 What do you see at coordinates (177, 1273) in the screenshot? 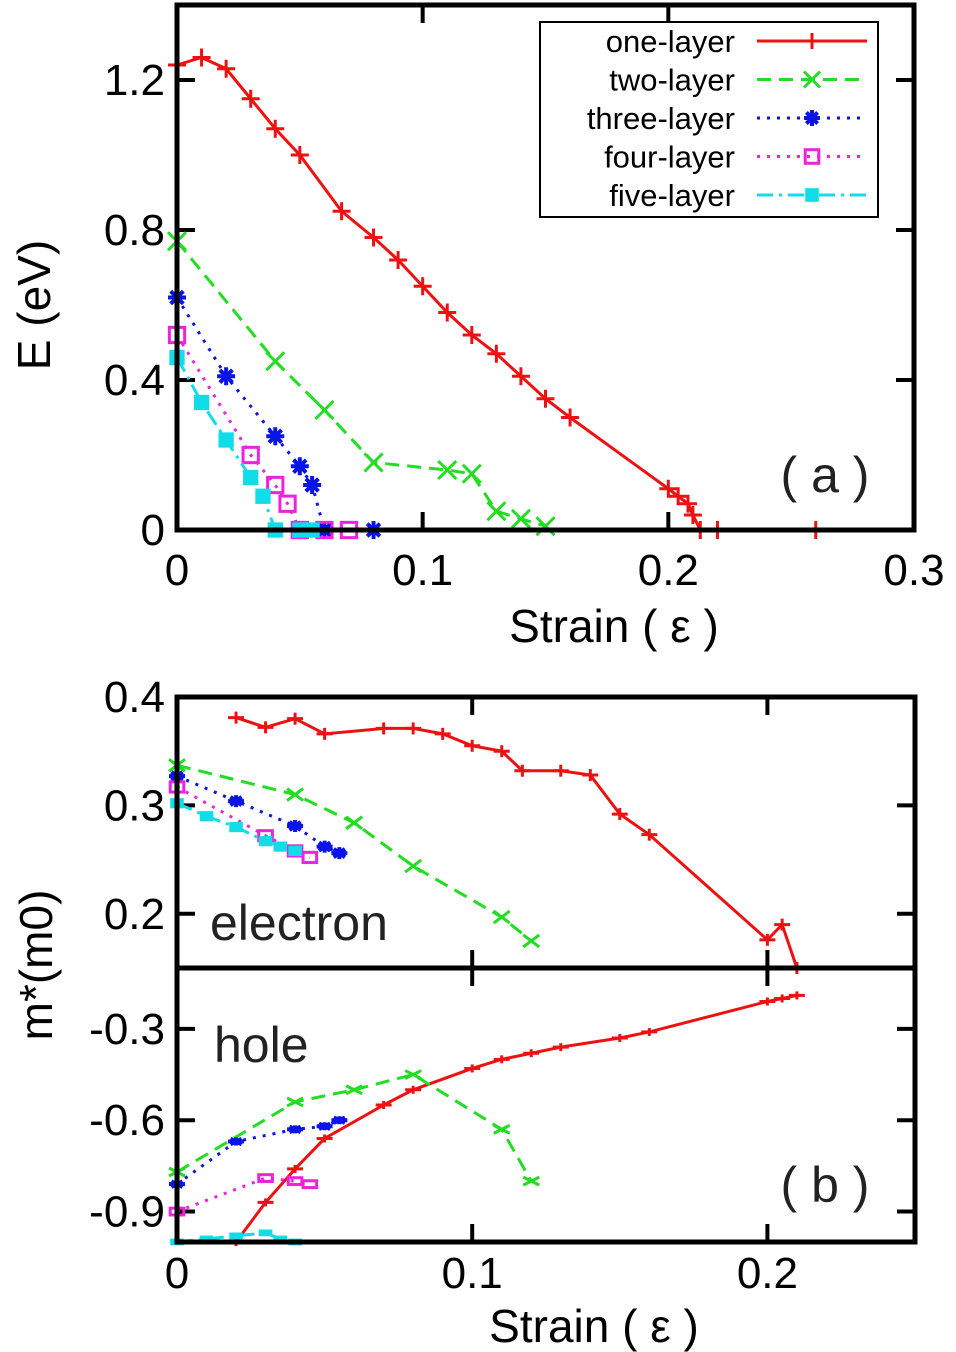
I see `panel-b-xtick-0-label: 0` at bounding box center [177, 1273].